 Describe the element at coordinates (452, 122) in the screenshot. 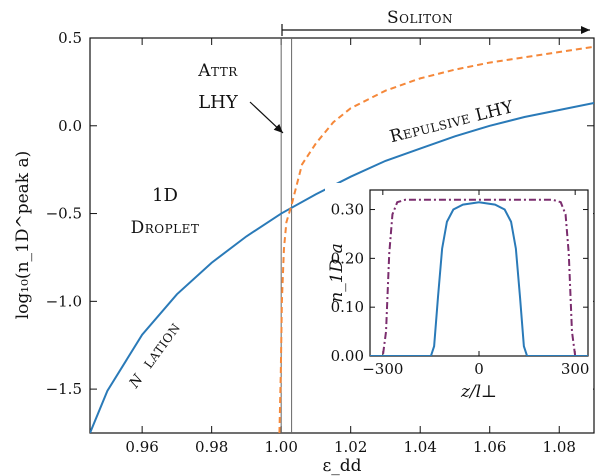

I see `repulsive-lhy-label: Repulsive LHY` at that location.